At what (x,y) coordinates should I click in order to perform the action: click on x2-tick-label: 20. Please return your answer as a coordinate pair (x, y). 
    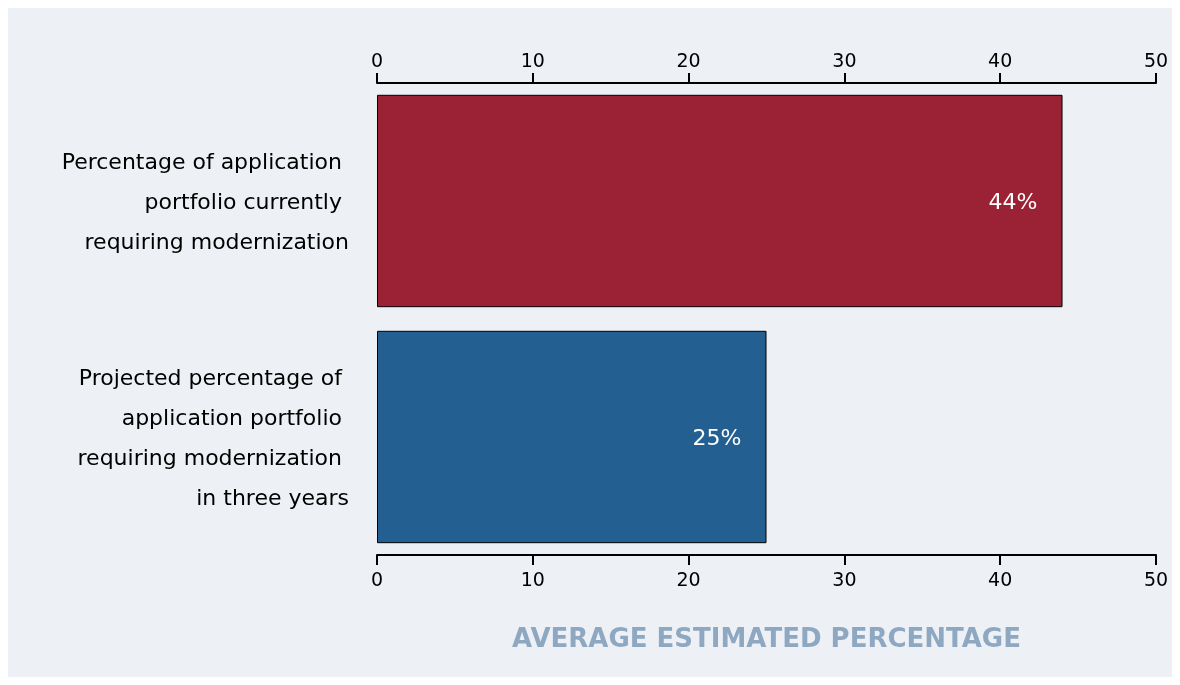
    Looking at the image, I should click on (688, 59).